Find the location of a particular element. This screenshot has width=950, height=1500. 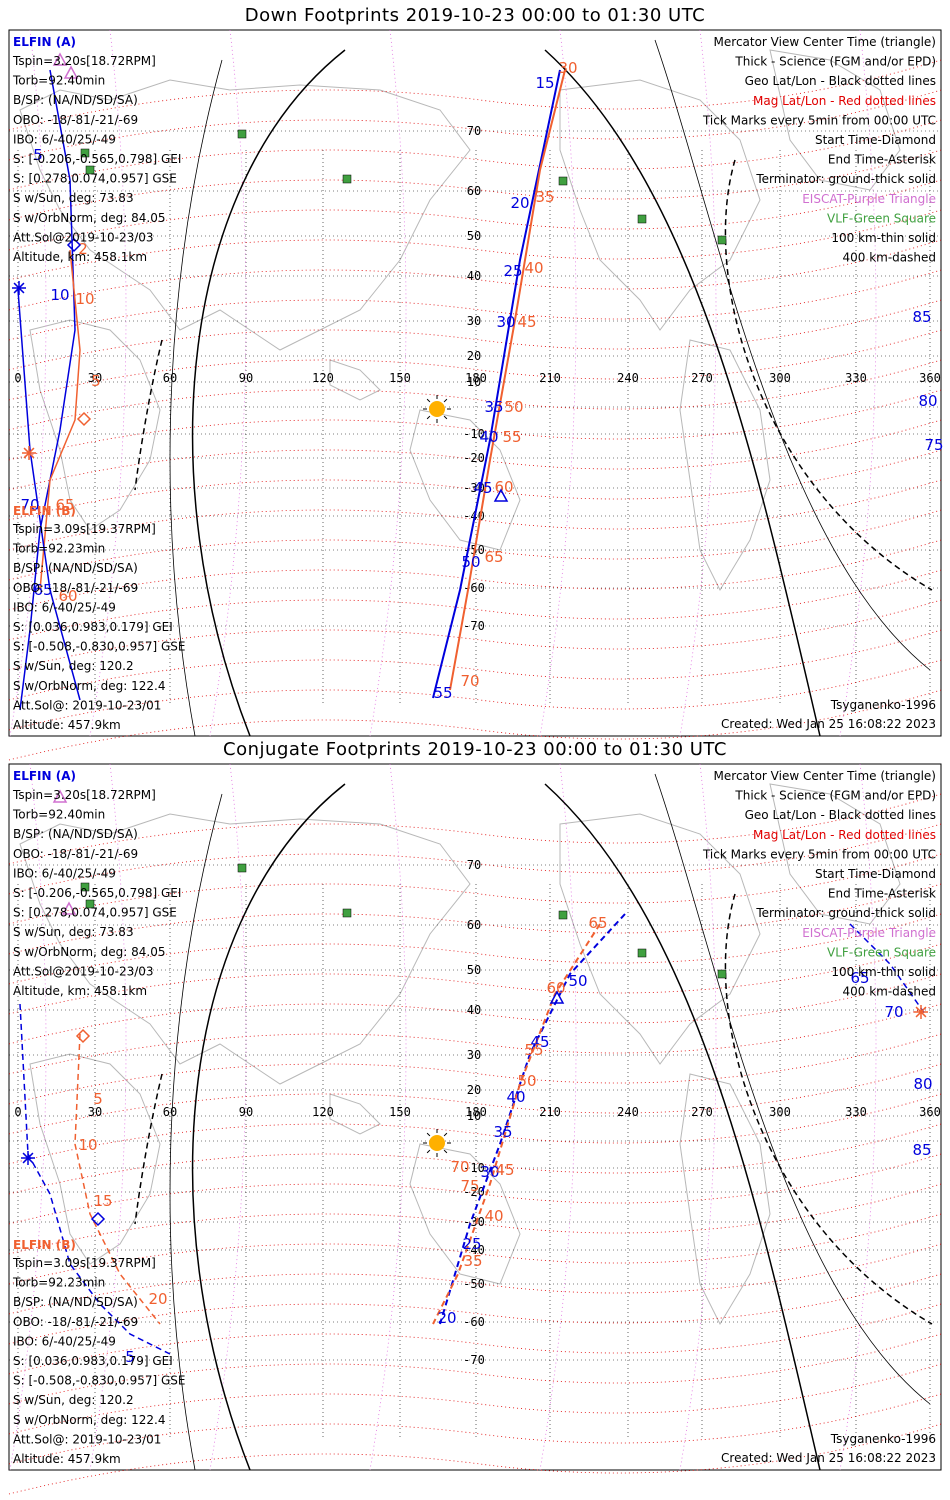

elfin-b-time-label: 15 is located at coordinates (102, 1201).